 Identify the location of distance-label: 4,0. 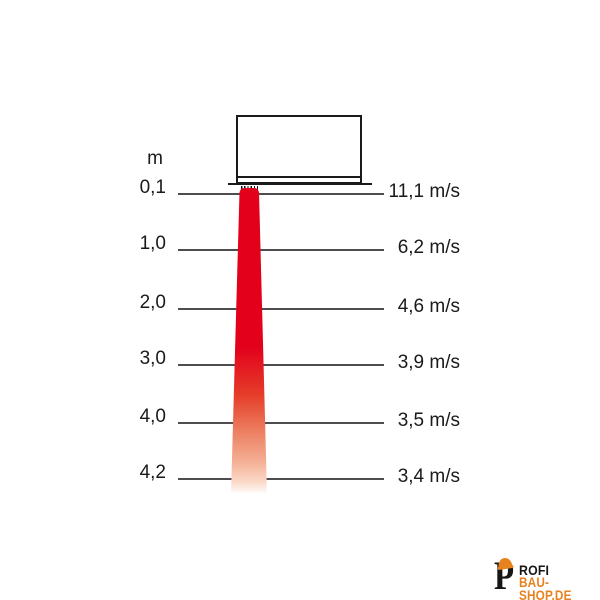
(152, 416).